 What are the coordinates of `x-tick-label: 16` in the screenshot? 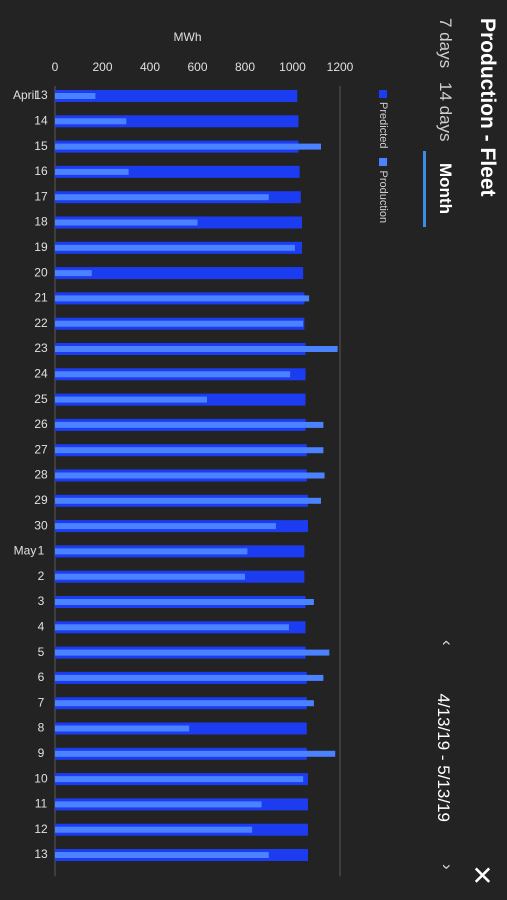 It's located at (41, 171).